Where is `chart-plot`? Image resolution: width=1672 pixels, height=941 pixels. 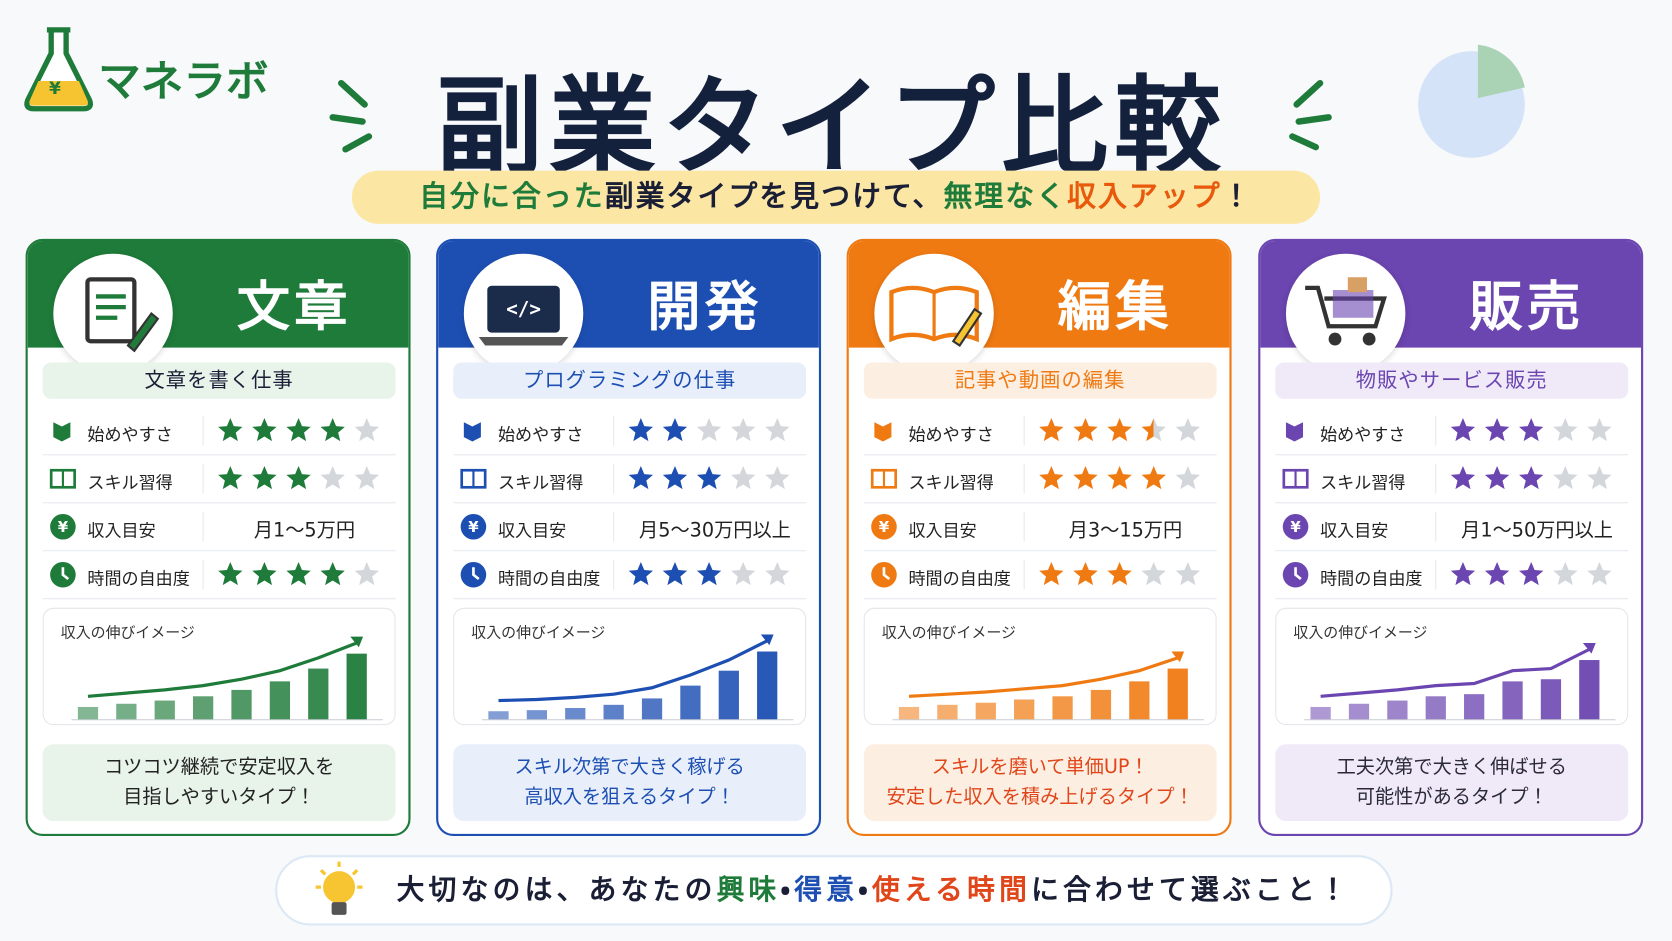
chart-plot is located at coordinates (227, 678).